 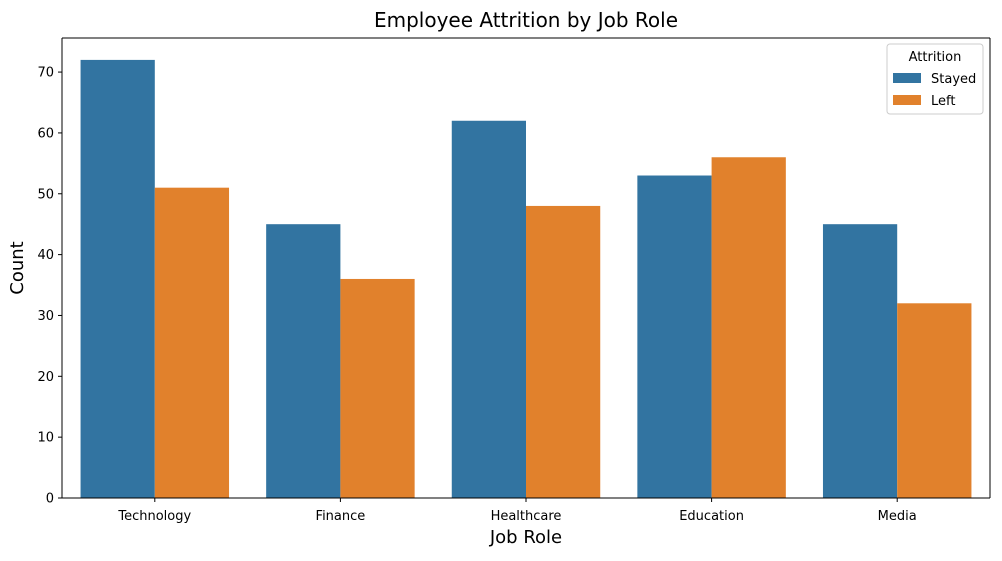 I want to click on y-tick-label: 30, so click(x=45, y=316).